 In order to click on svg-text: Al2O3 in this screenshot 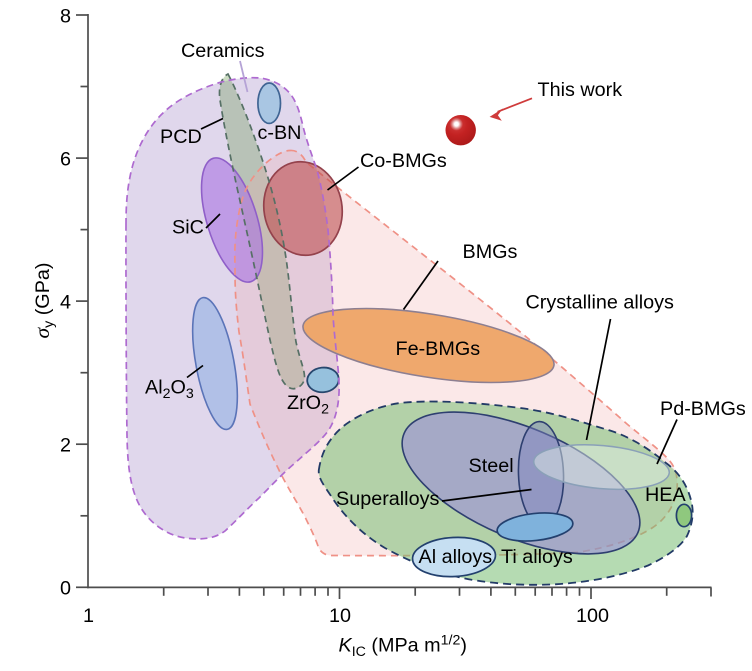, I will do `click(169, 389)`.